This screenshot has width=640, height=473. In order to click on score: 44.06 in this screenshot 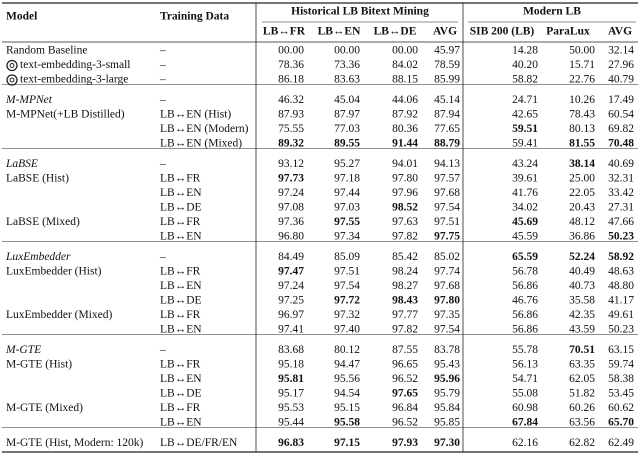, I will do `click(405, 100)`.